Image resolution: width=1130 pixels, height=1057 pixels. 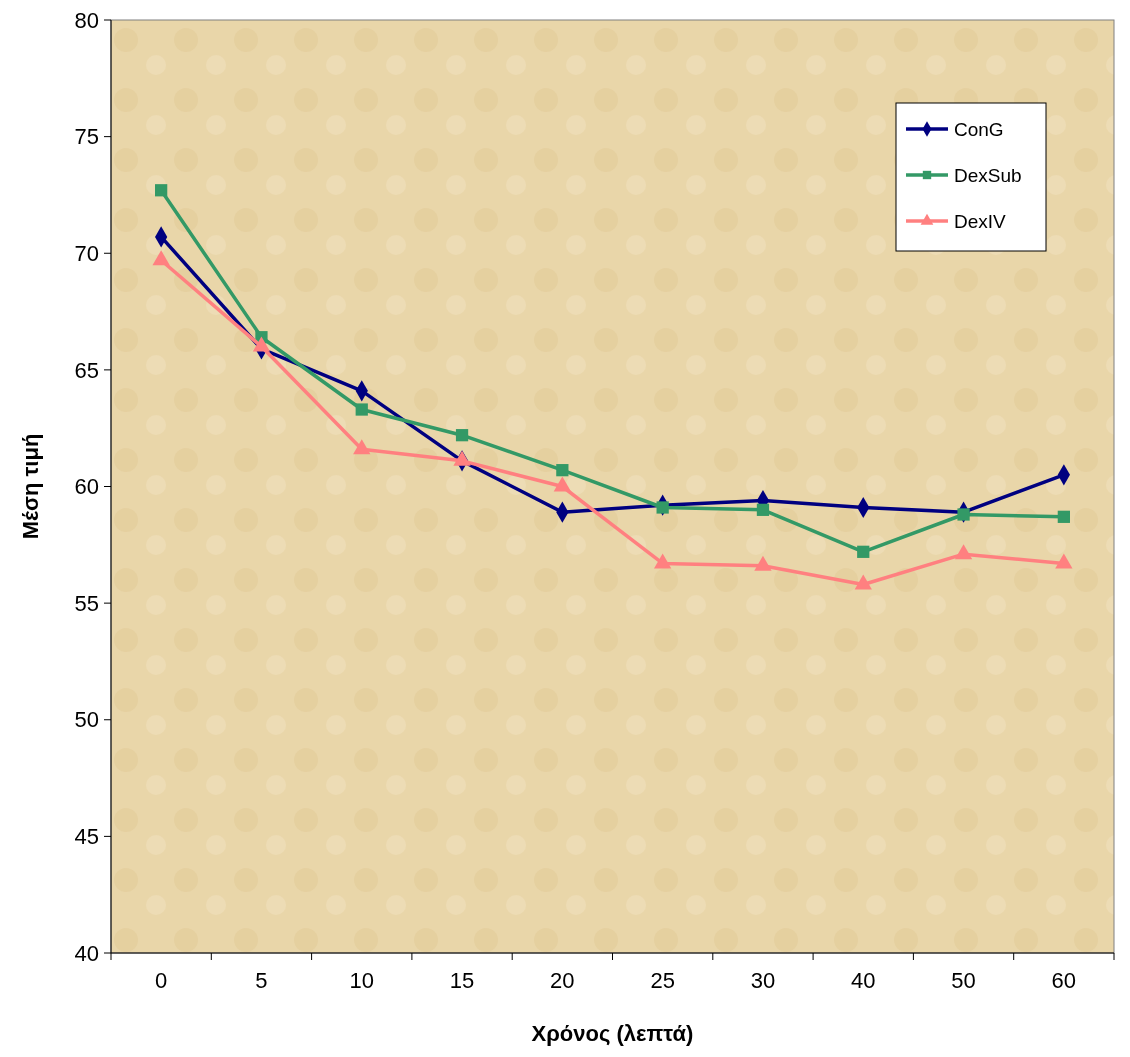 I want to click on y-tick-label: 50, so click(x=86, y=720).